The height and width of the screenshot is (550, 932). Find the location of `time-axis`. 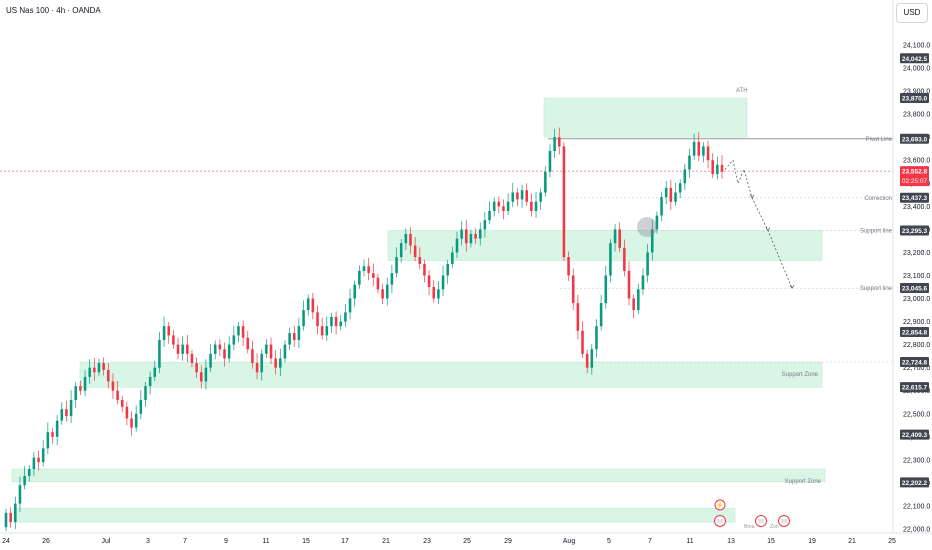

time-axis is located at coordinates (466, 541).